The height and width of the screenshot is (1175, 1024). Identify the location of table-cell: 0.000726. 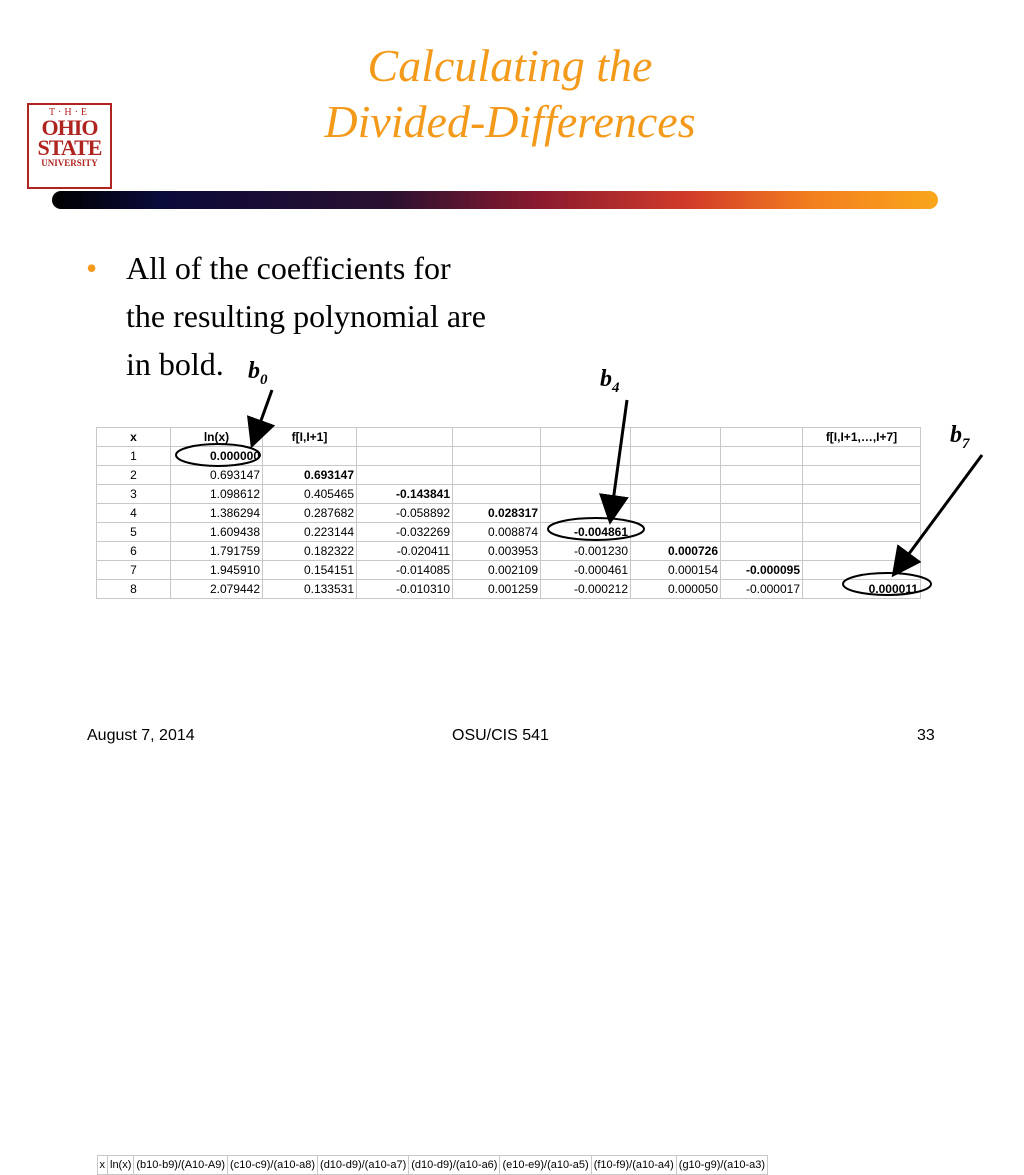
(675, 551).